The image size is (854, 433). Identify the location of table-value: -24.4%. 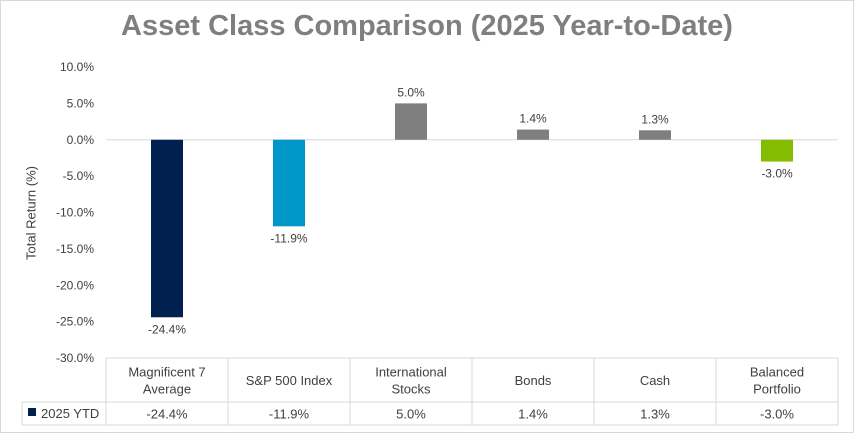
(167, 414).